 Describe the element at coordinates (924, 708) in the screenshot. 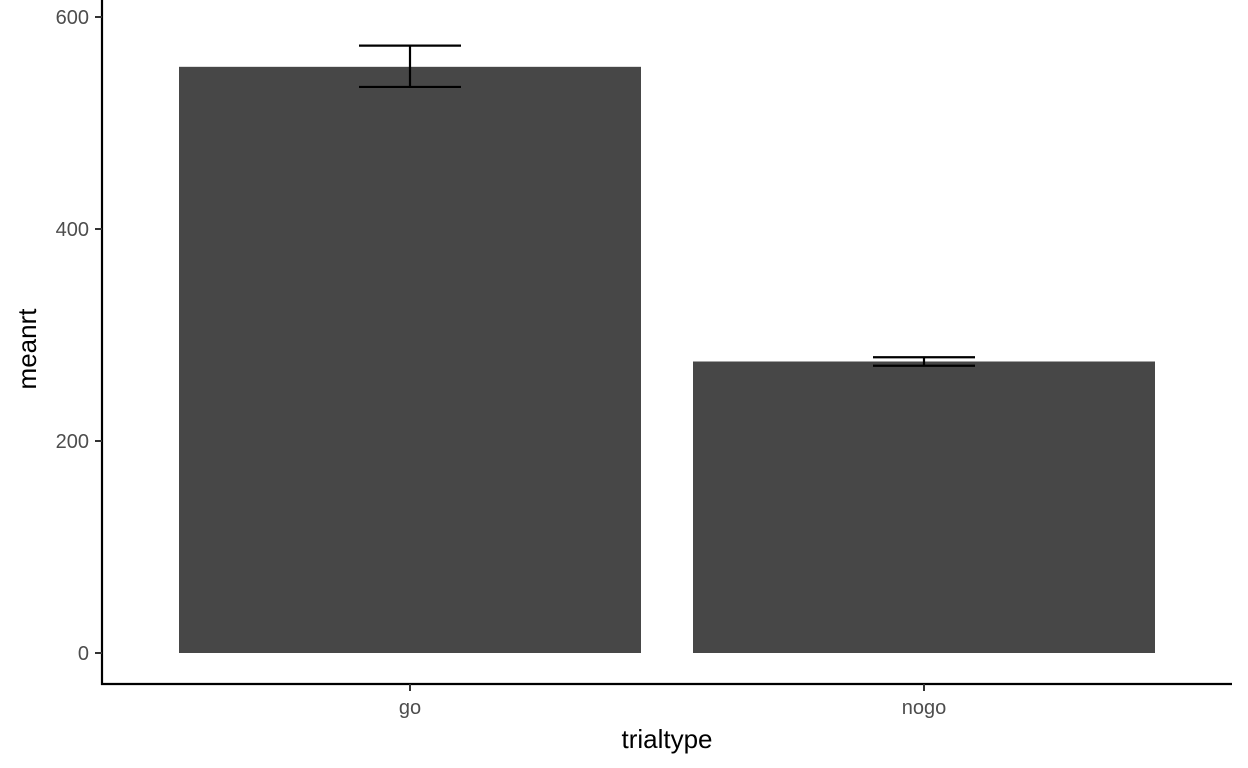

I see `x-tick-label-nogo: nogo` at that location.